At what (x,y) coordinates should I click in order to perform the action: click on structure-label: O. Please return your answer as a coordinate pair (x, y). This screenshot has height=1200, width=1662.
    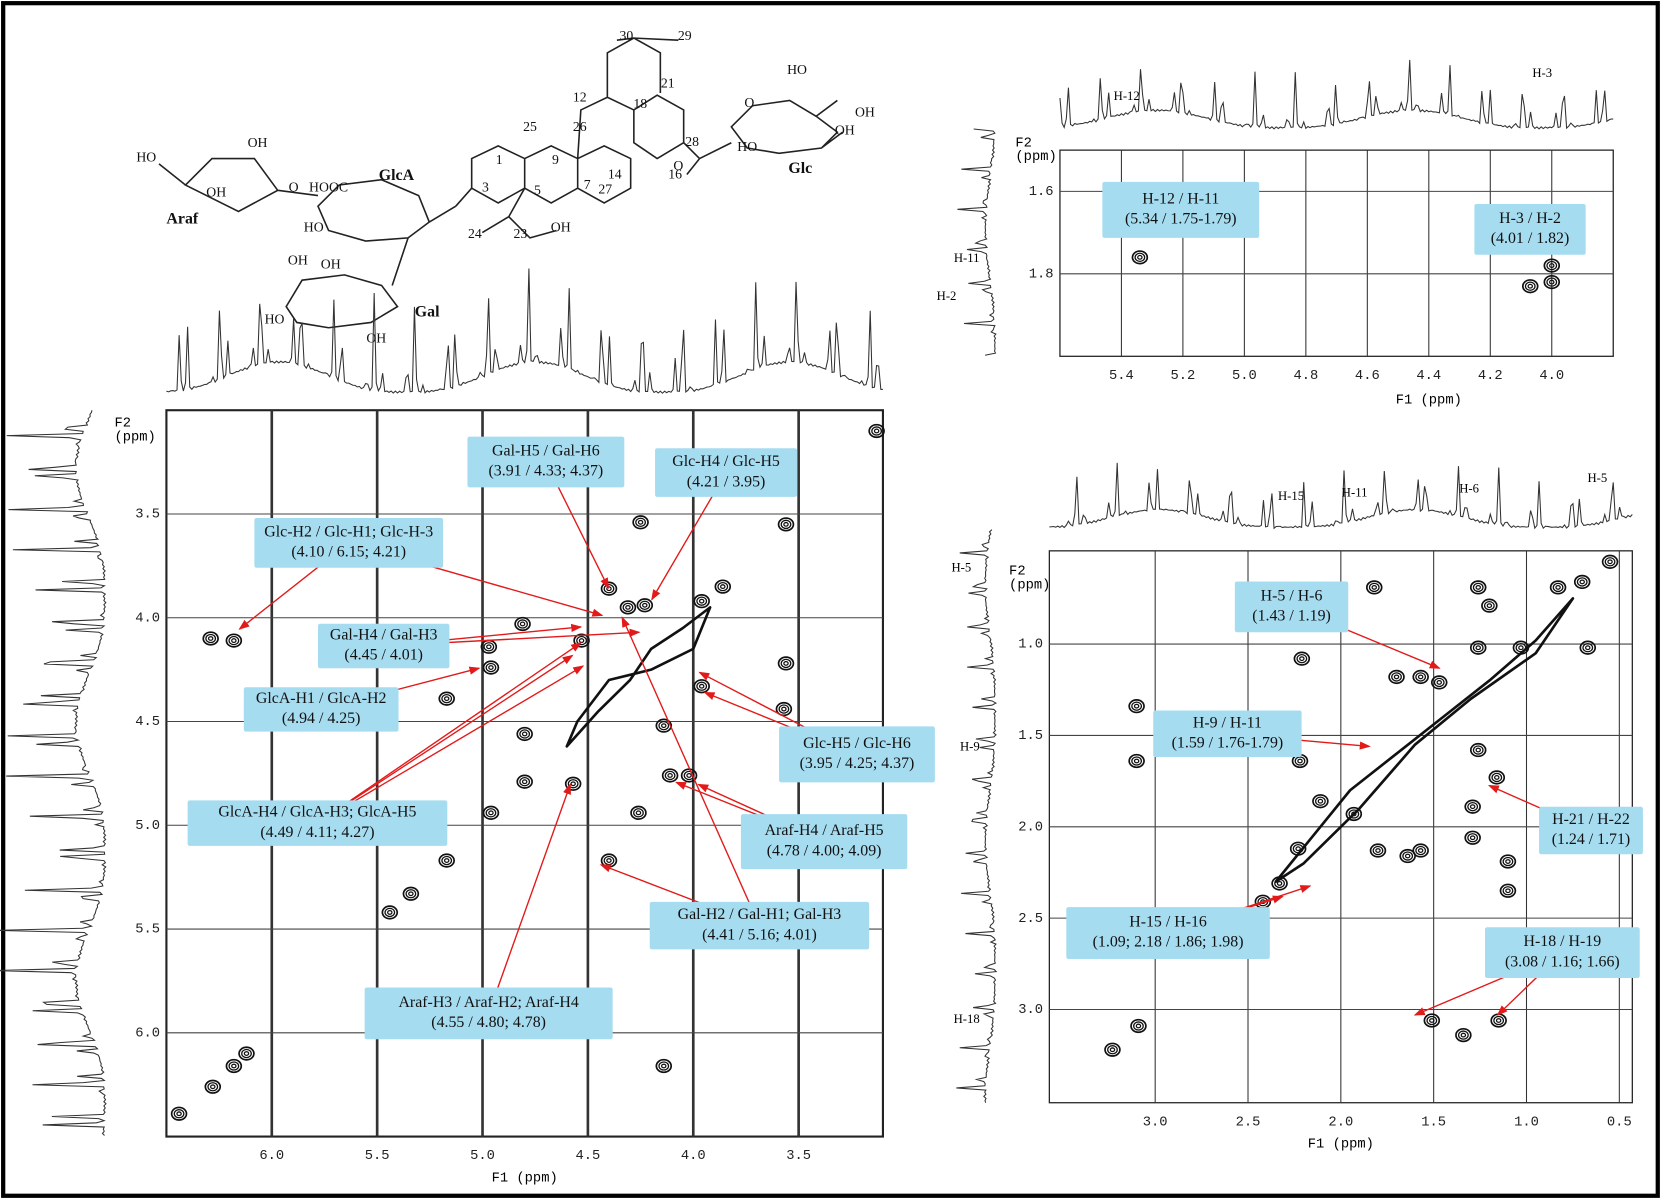
    Looking at the image, I should click on (294, 186).